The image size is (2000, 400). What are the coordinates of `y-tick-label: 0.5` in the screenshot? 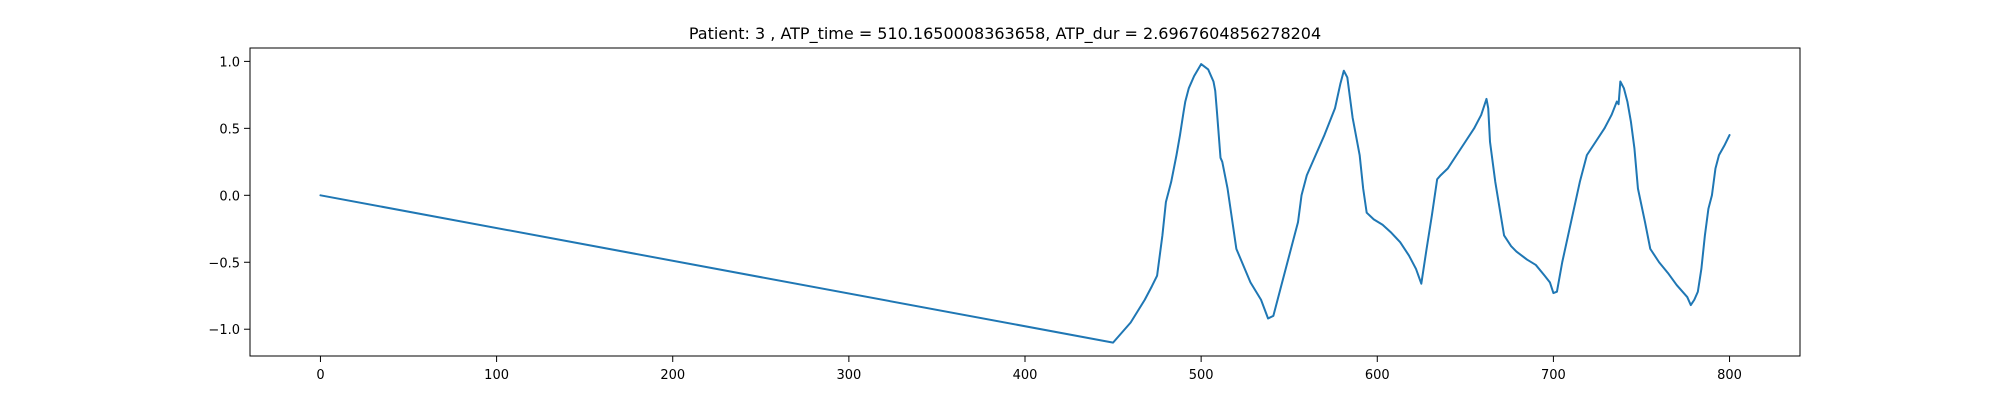 It's located at (229, 129).